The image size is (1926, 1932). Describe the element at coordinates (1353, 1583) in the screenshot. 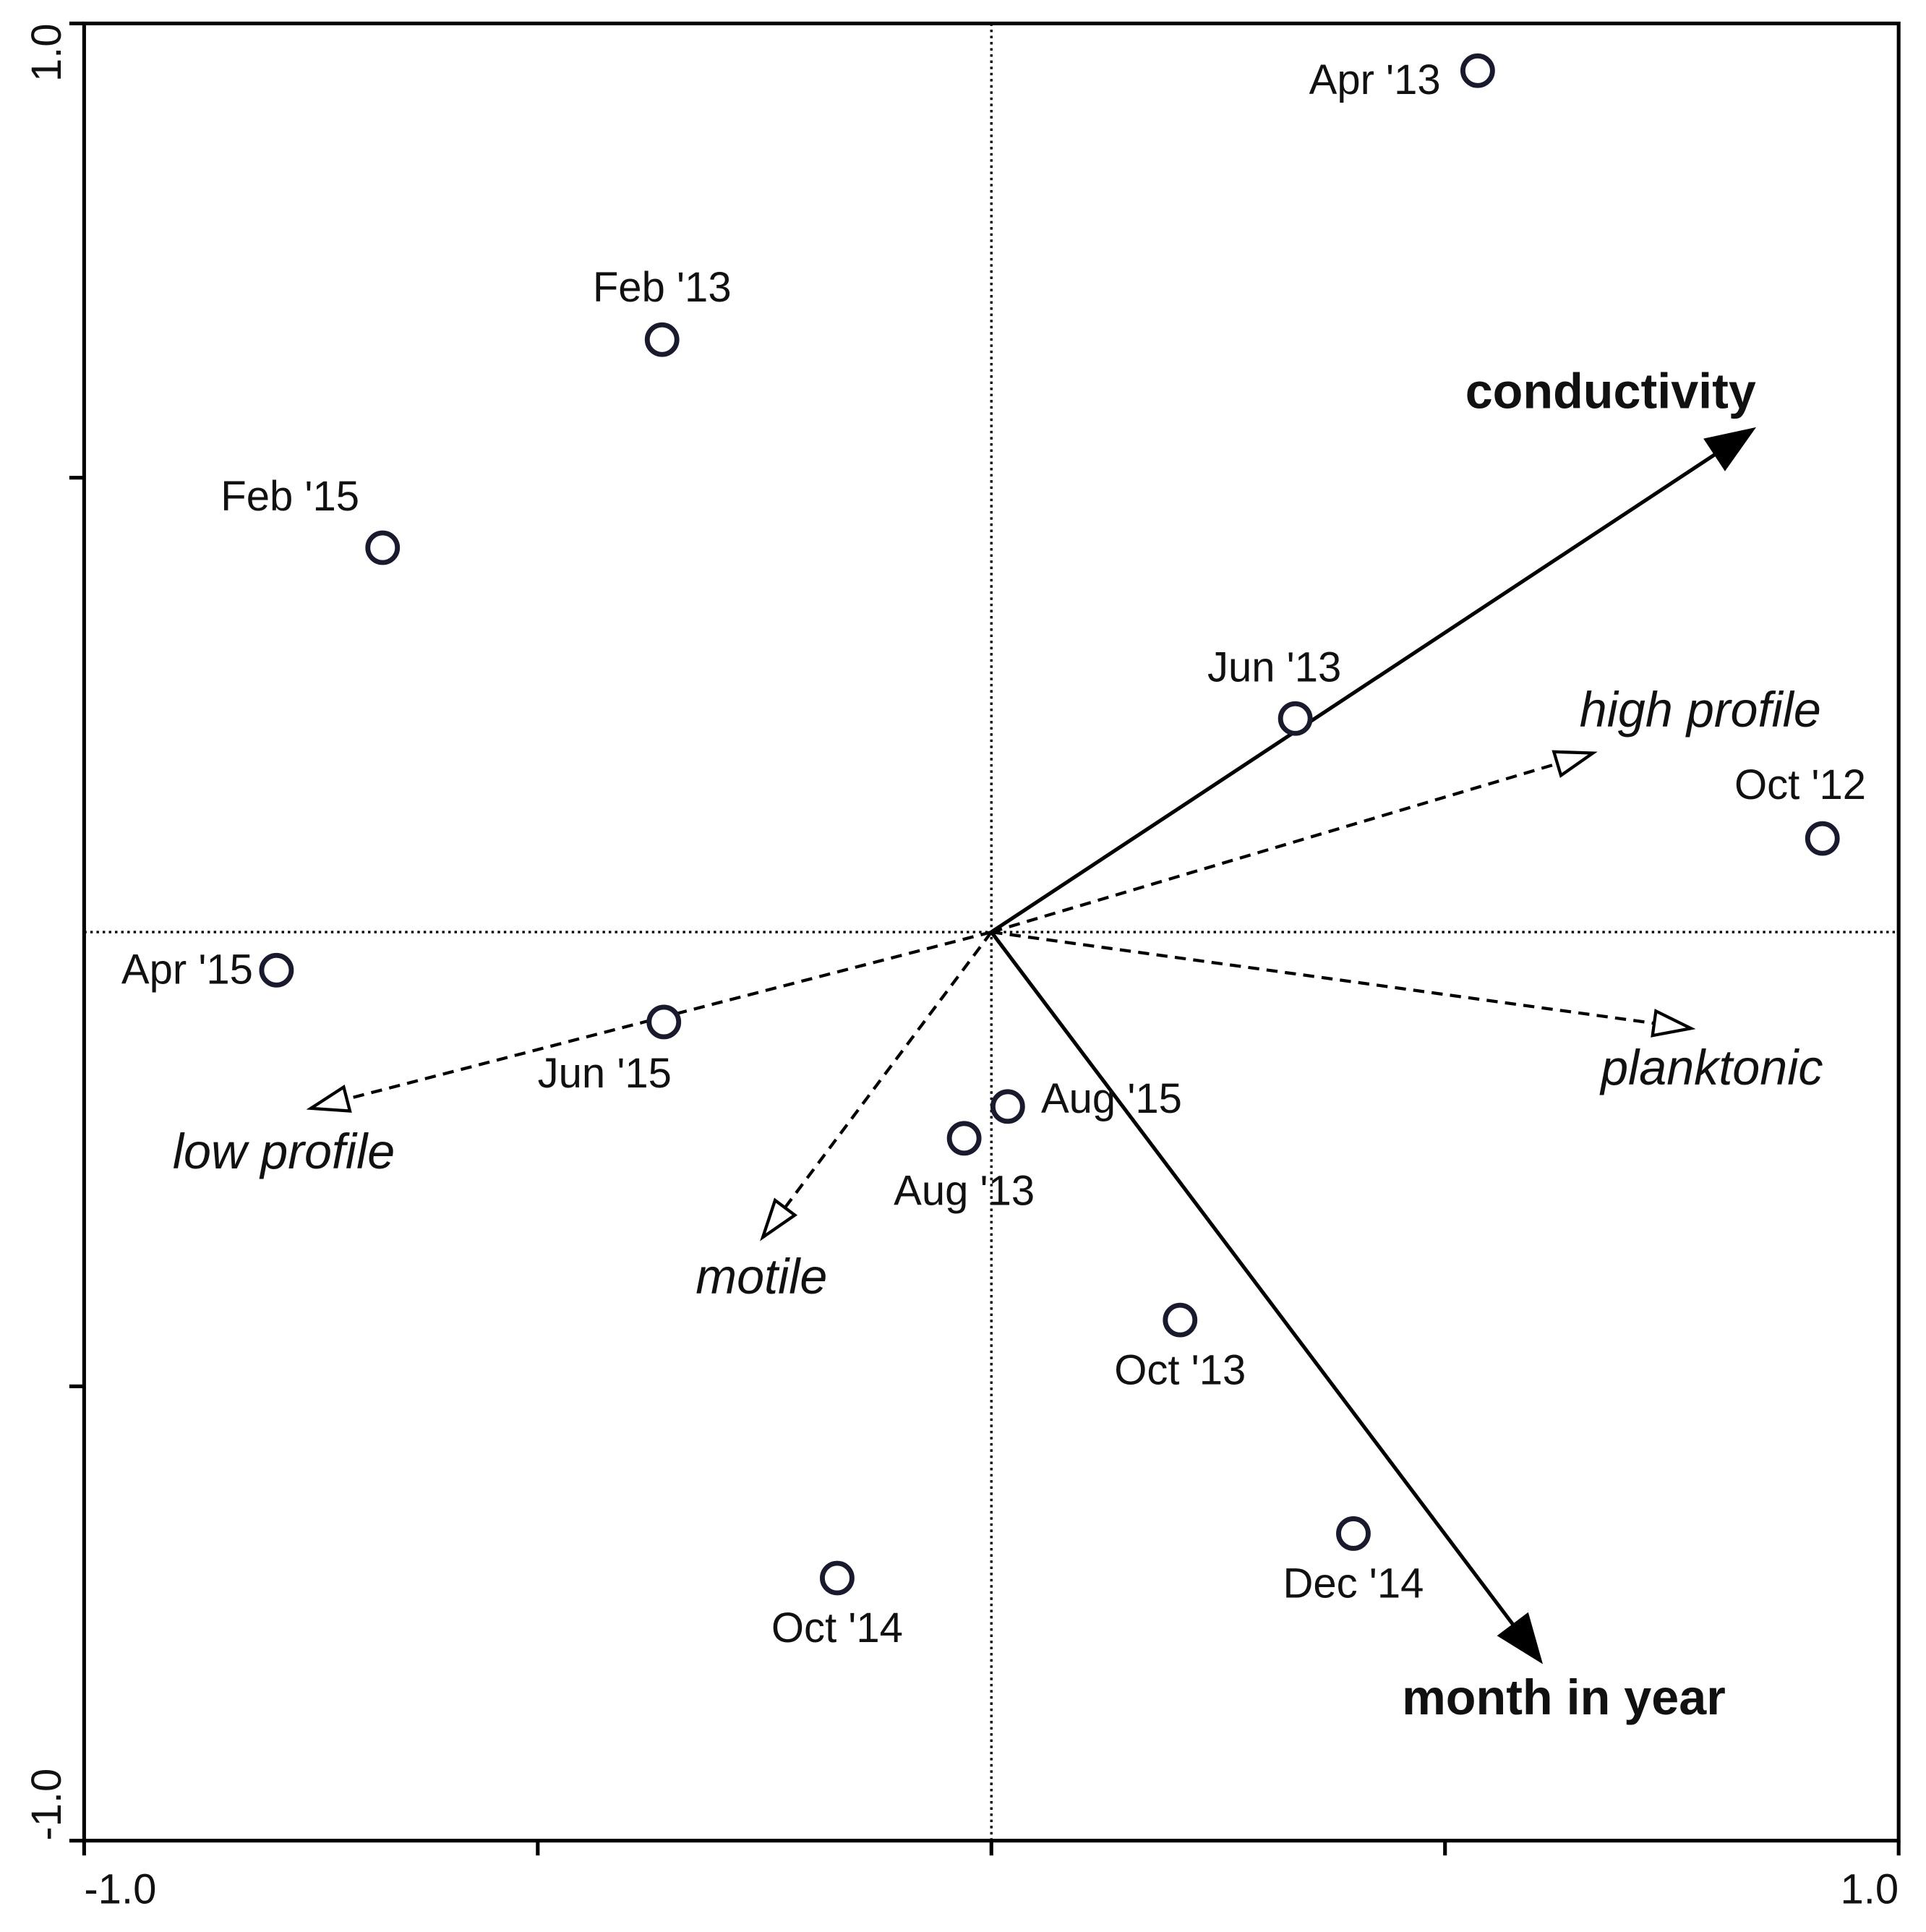

I see `point-label: Dec '14` at that location.